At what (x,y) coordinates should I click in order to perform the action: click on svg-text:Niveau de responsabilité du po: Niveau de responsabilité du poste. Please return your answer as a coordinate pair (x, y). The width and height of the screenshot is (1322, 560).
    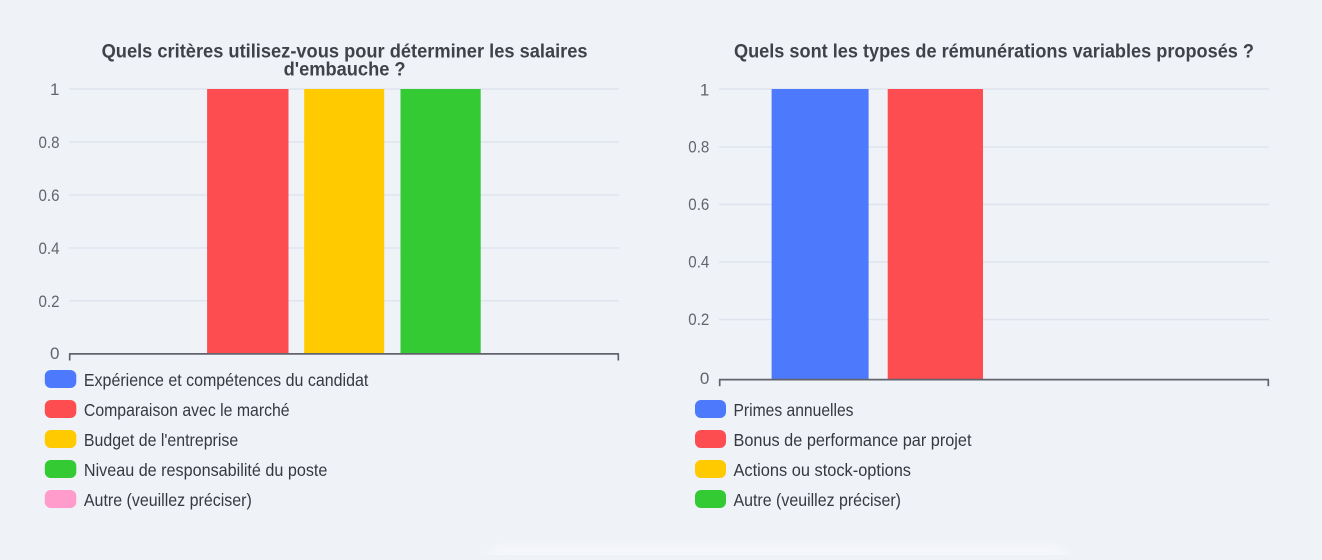
    Looking at the image, I should click on (206, 470).